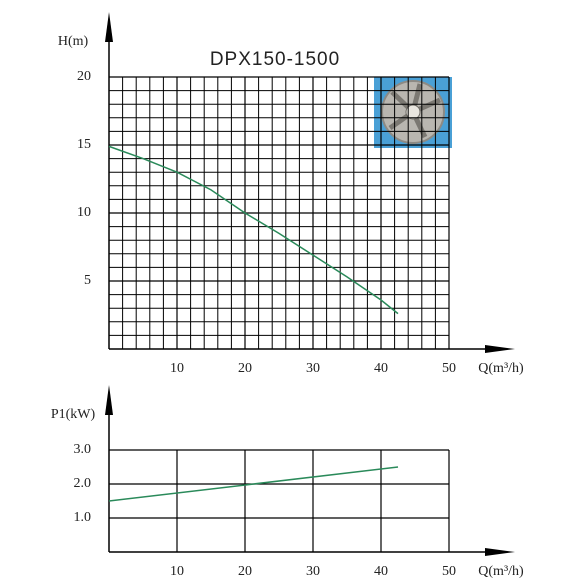  Describe the element at coordinates (83, 449) in the screenshot. I see `y-tick-label: 3.0` at that location.